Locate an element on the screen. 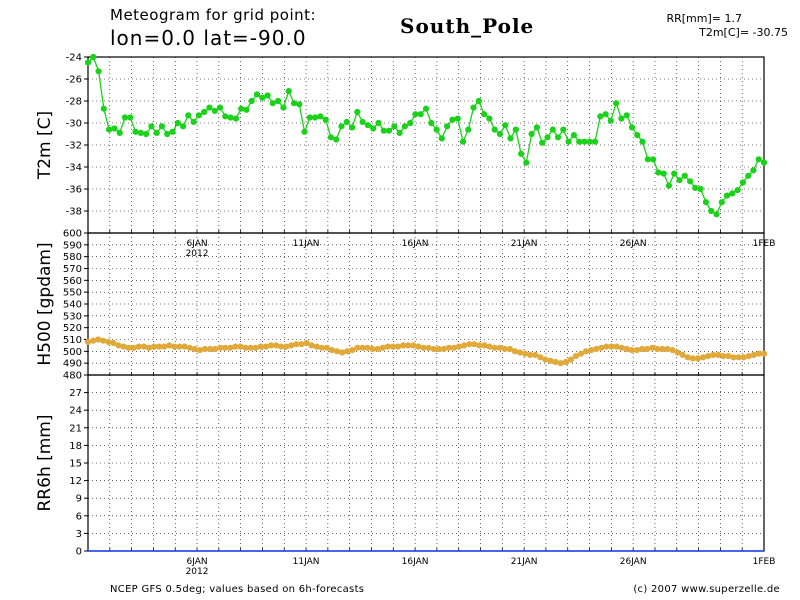  y-tick-label: 480 is located at coordinates (72, 376).